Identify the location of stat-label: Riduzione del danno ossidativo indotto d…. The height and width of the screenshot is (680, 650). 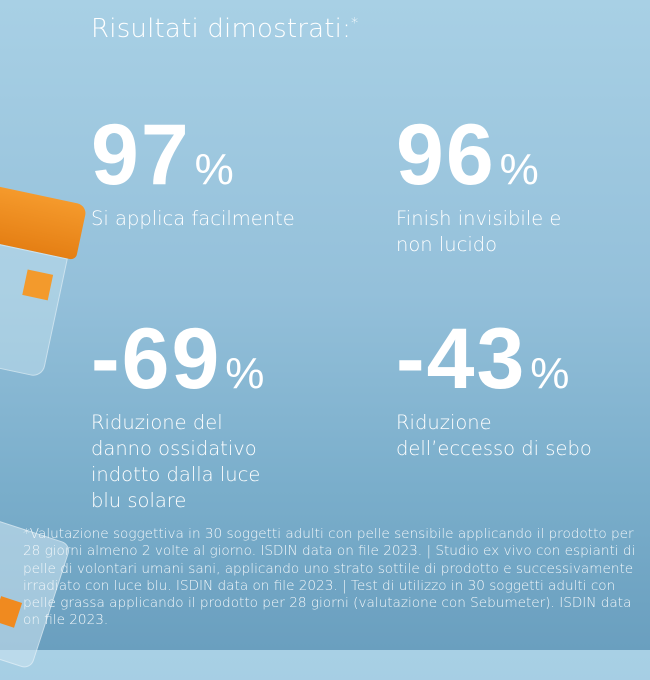
(176, 461).